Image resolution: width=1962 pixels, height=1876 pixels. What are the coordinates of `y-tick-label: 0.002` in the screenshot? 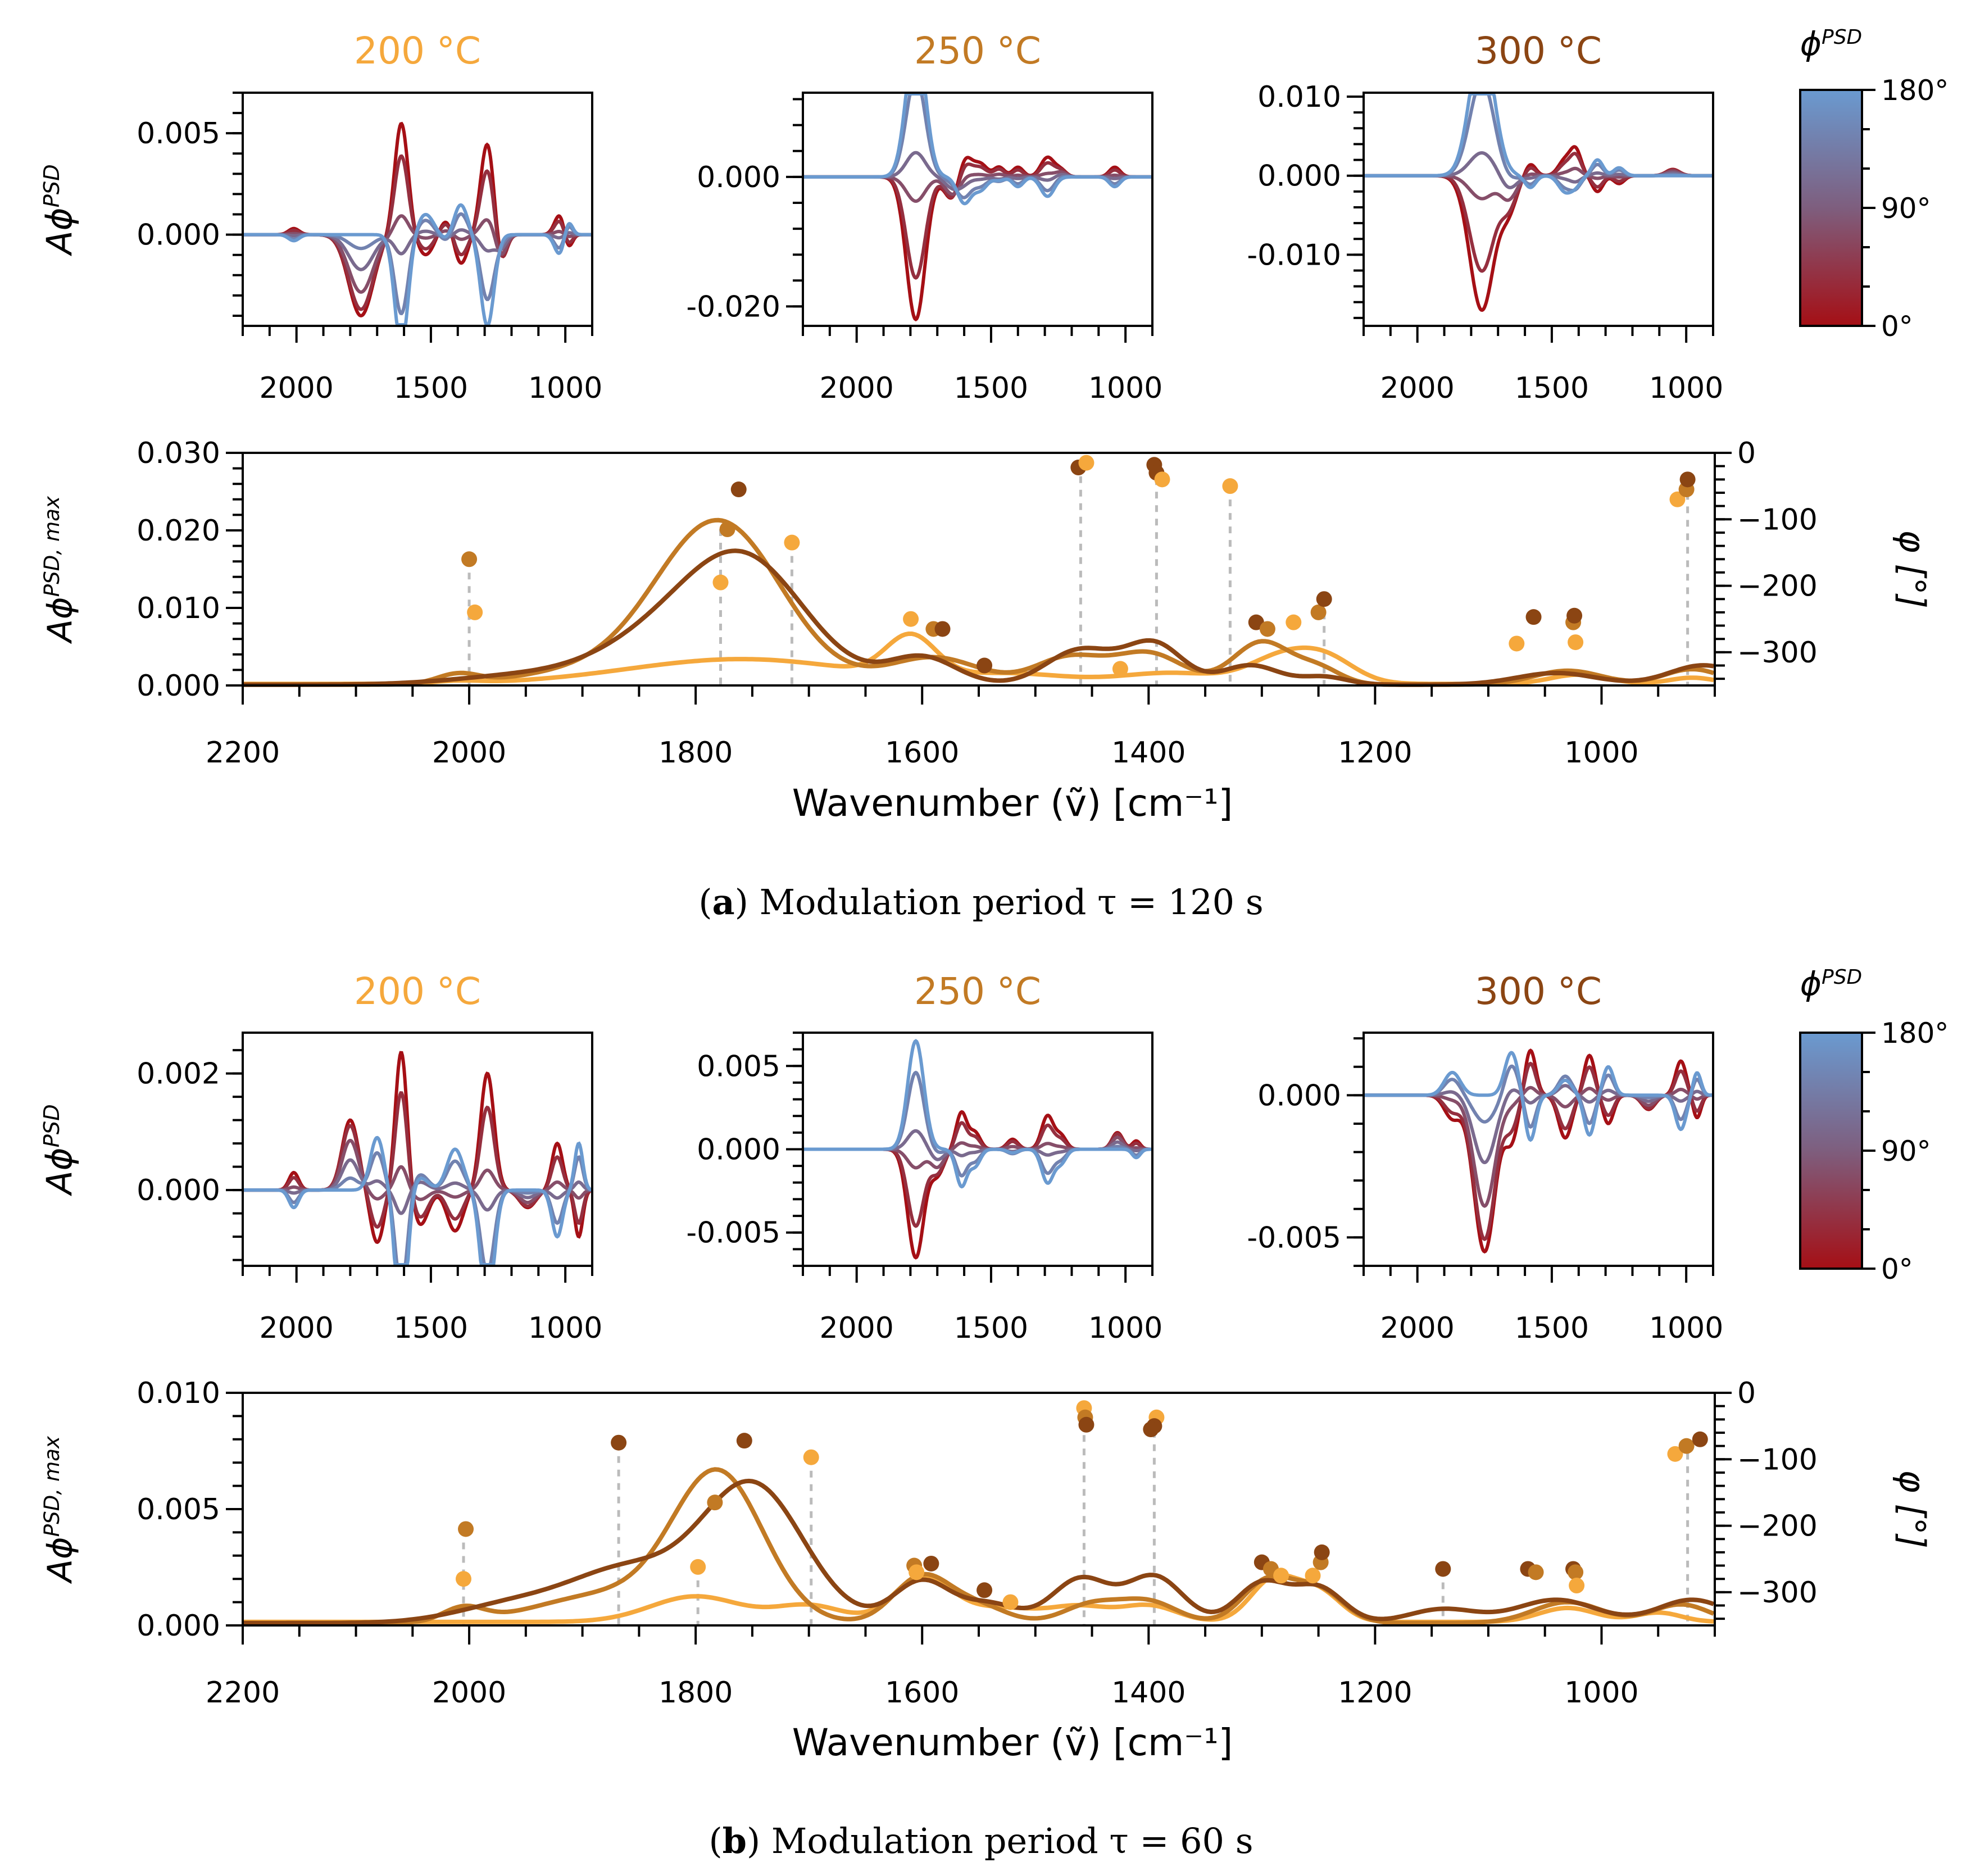 It's located at (178, 1074).